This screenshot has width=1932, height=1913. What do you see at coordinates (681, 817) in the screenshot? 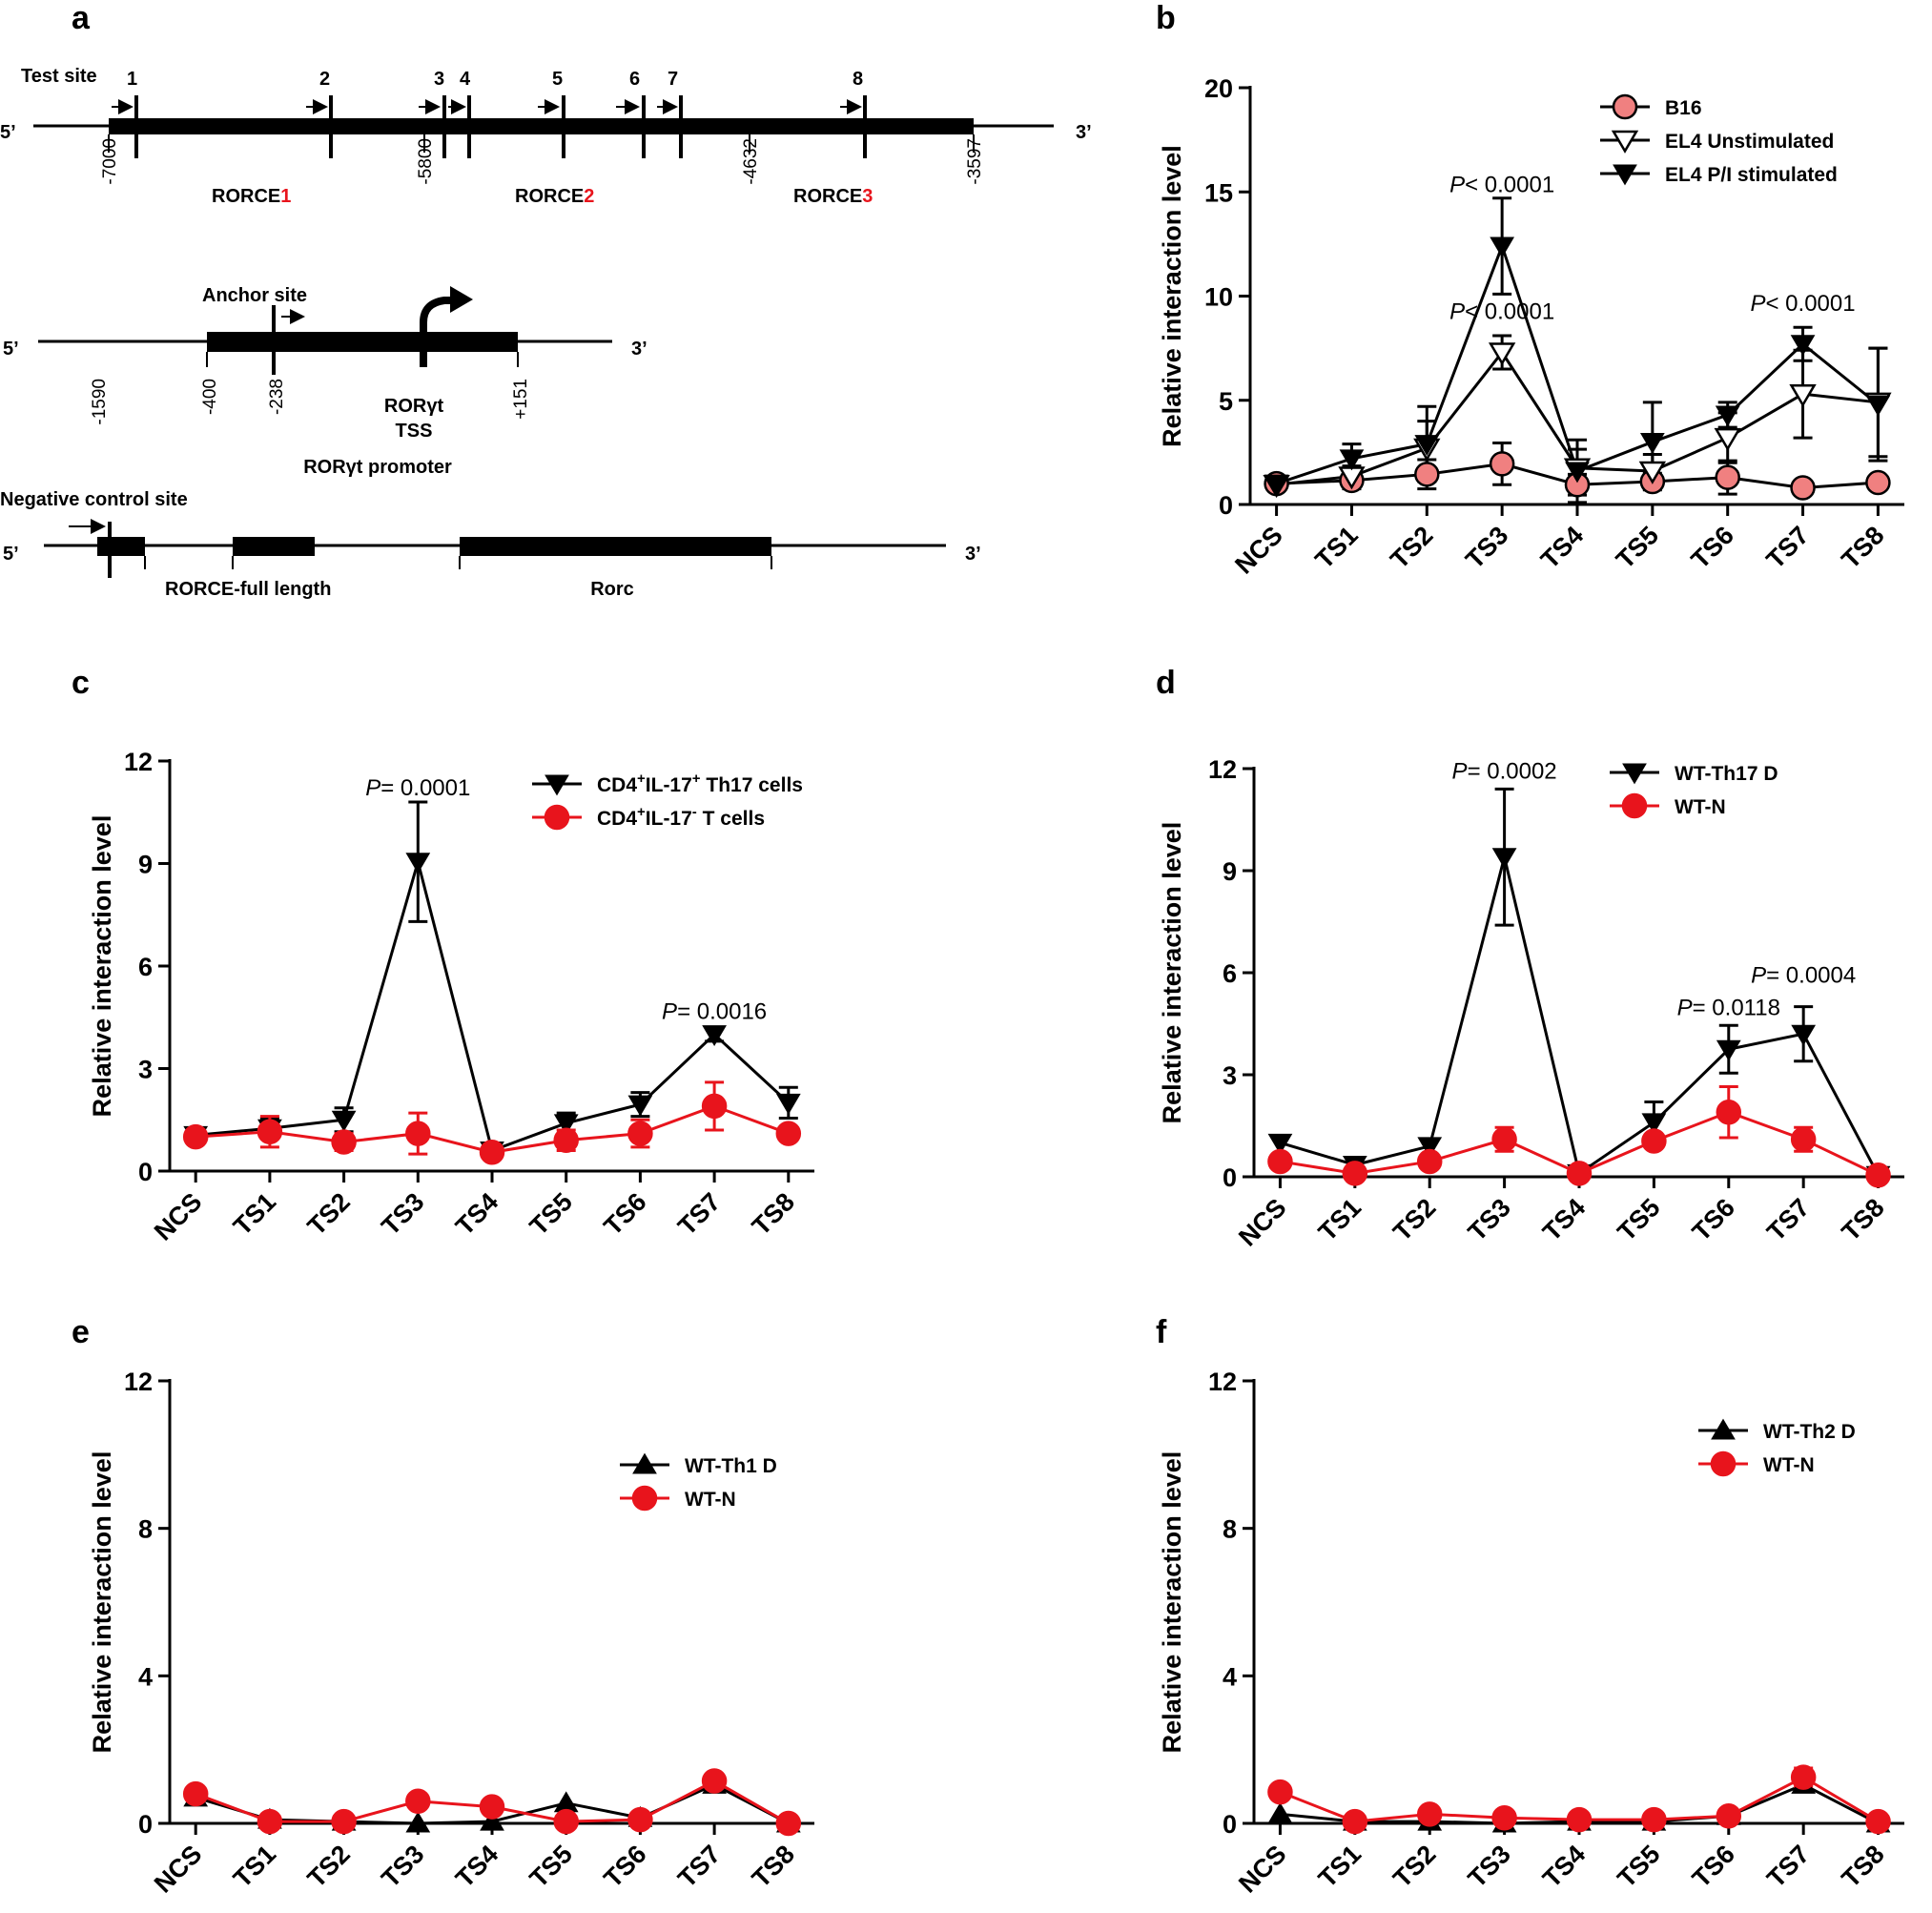
I see `legend-label: CD4+IL-17- T cells` at bounding box center [681, 817].